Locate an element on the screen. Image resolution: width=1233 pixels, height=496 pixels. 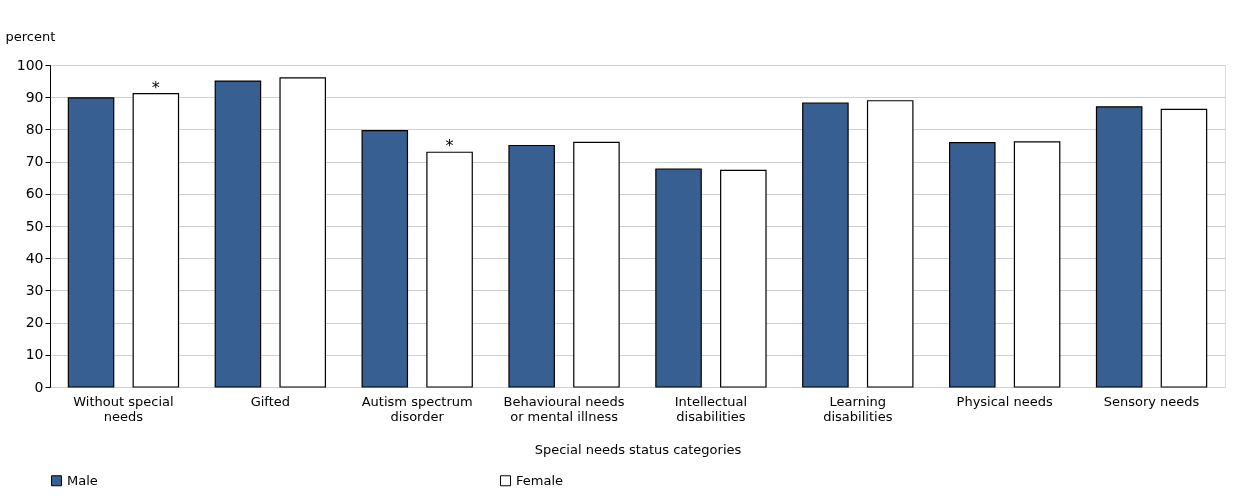
y-tick-label: 20 is located at coordinates (34, 322).